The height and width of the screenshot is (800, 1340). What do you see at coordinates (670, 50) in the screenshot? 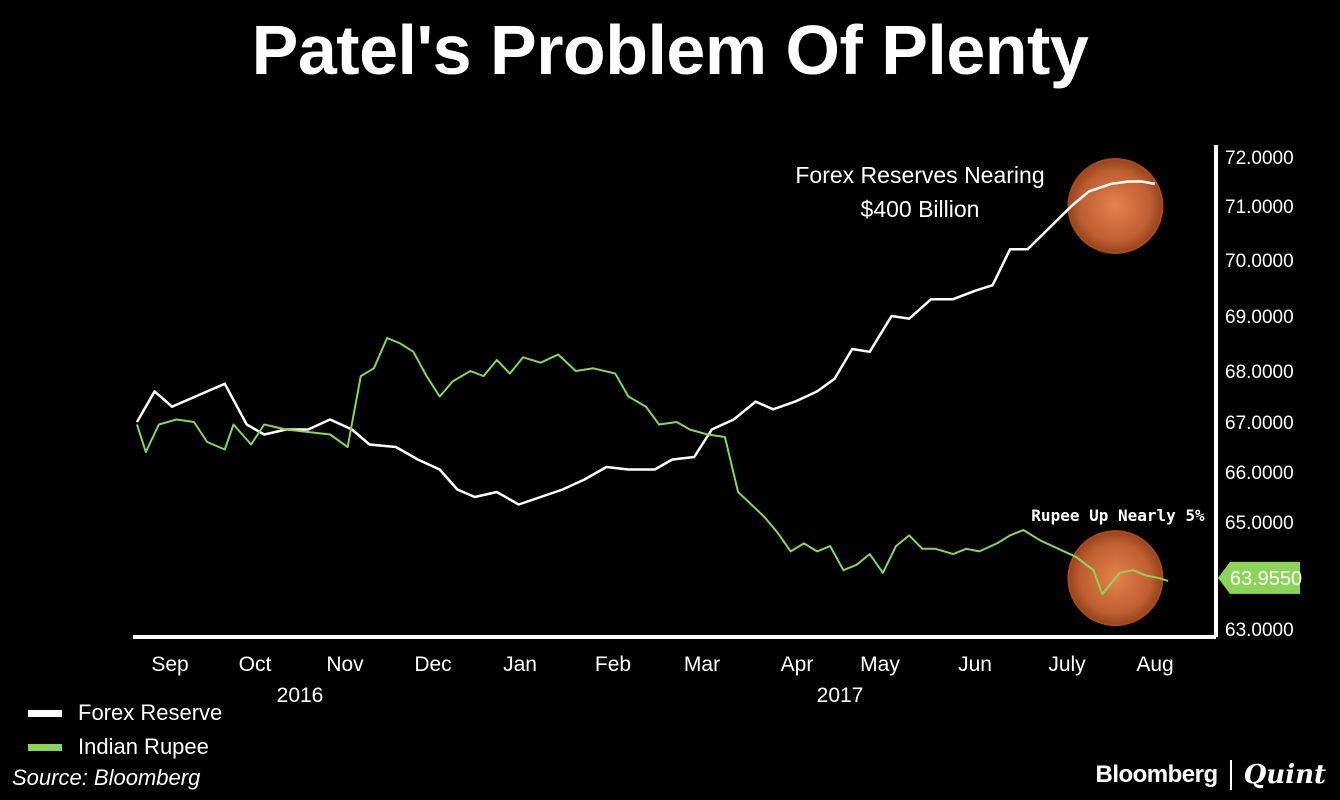
I see `chart-title: Patel's Problem Of Plenty` at bounding box center [670, 50].